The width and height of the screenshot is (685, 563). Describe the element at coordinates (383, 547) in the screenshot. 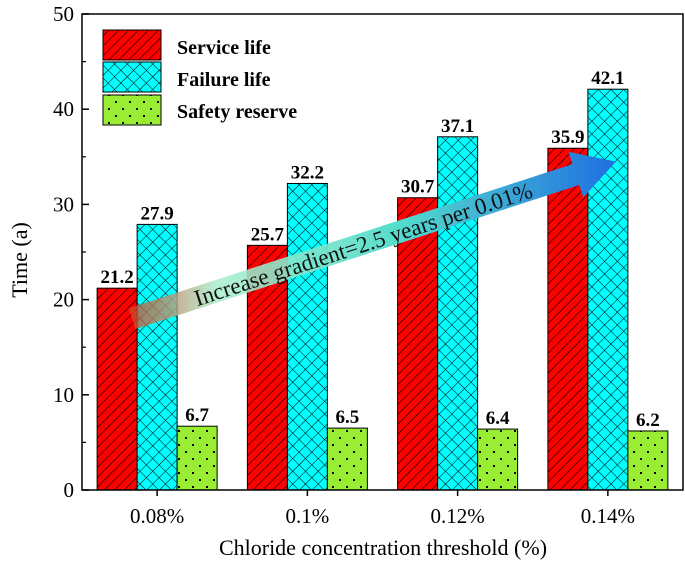

I see `x-axis-title: Chloride concentration threshold (%)` at that location.